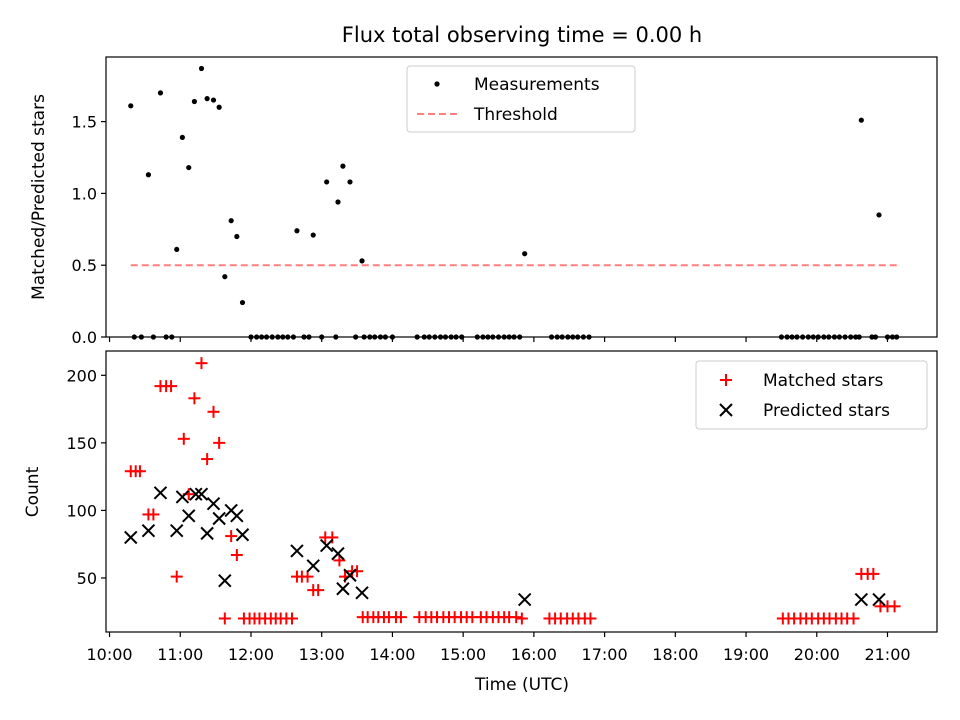 This screenshot has width=960, height=720. I want to click on x-tick-label: 18:00, so click(675, 654).